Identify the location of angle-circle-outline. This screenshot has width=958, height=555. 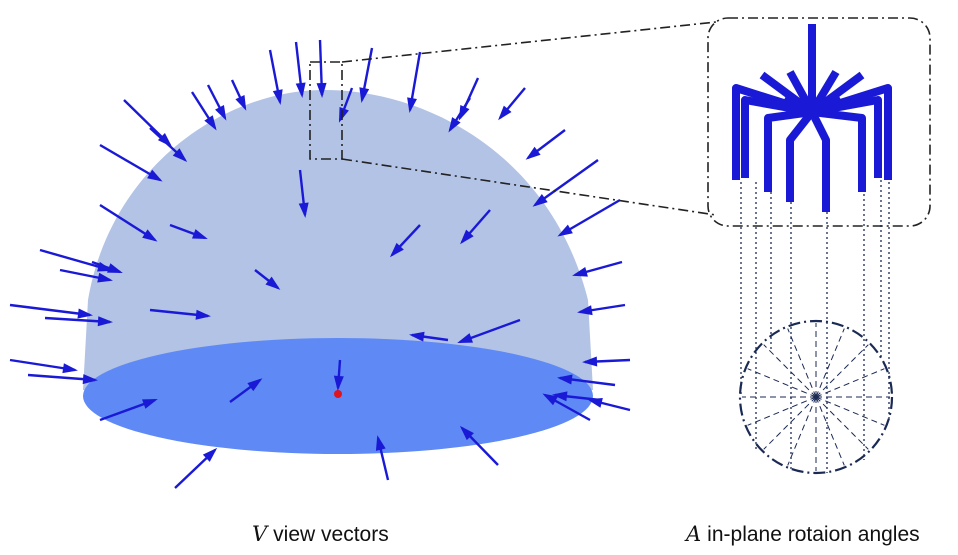
(816, 397).